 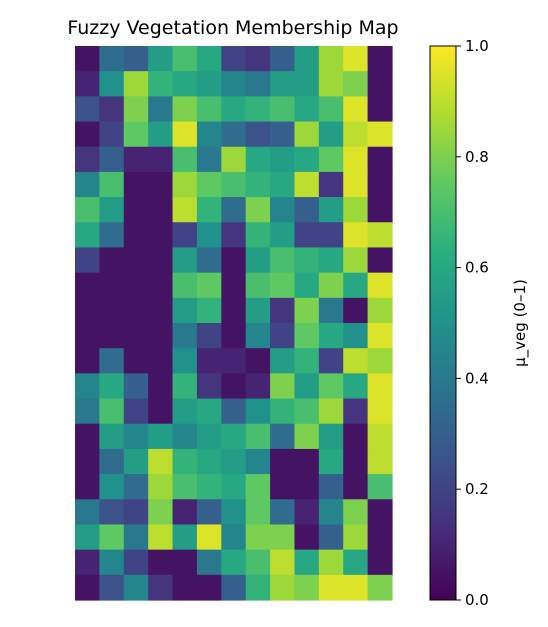 I want to click on colorbar-tick-label: 1.0, so click(x=477, y=46).